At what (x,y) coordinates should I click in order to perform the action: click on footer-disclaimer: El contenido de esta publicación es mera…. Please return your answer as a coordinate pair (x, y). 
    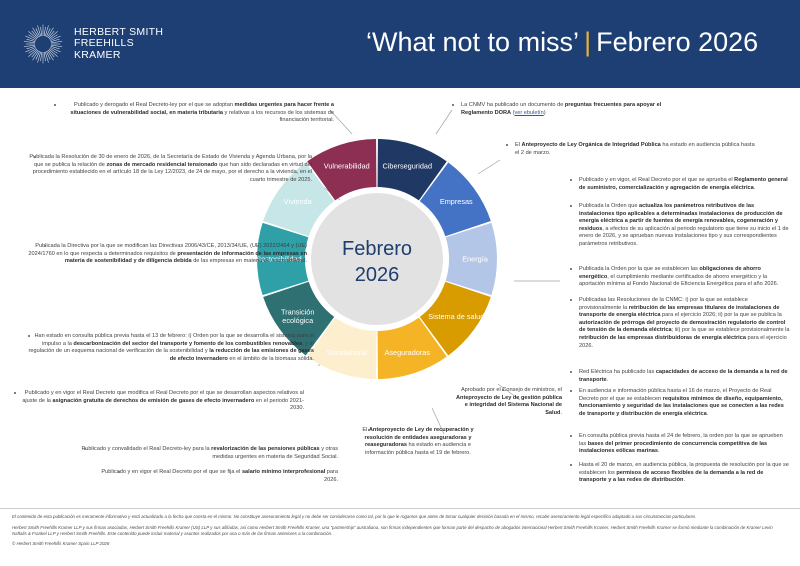
    Looking at the image, I should click on (354, 516).